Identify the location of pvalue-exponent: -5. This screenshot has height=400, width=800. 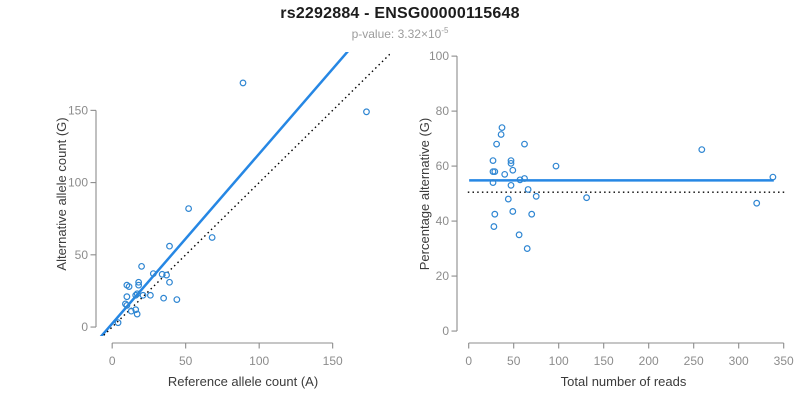
(445, 30).